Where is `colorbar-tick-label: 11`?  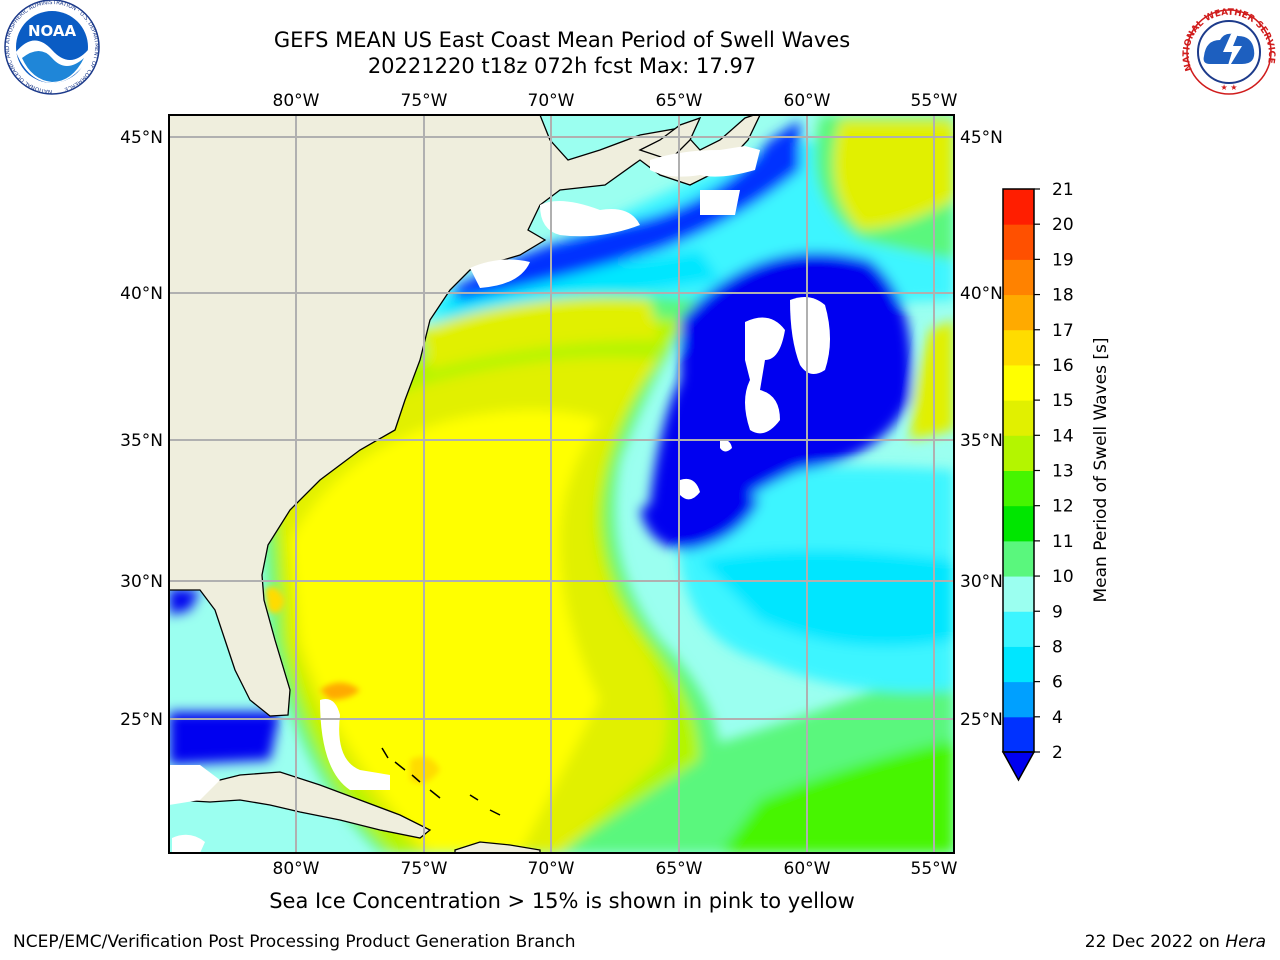 colorbar-tick-label: 11 is located at coordinates (1063, 542).